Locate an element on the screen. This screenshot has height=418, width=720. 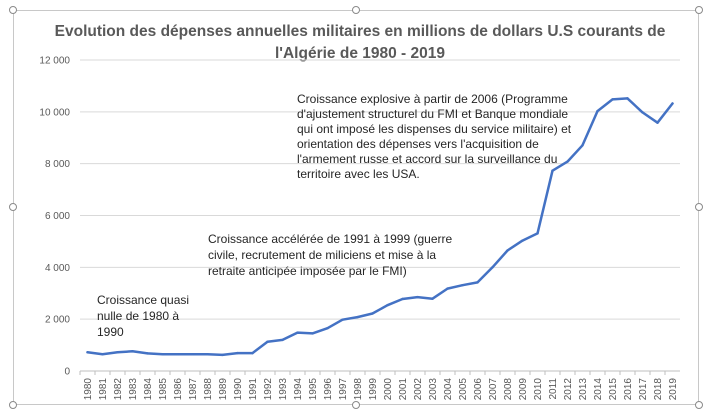
data-point-2017 is located at coordinates (642, 112).